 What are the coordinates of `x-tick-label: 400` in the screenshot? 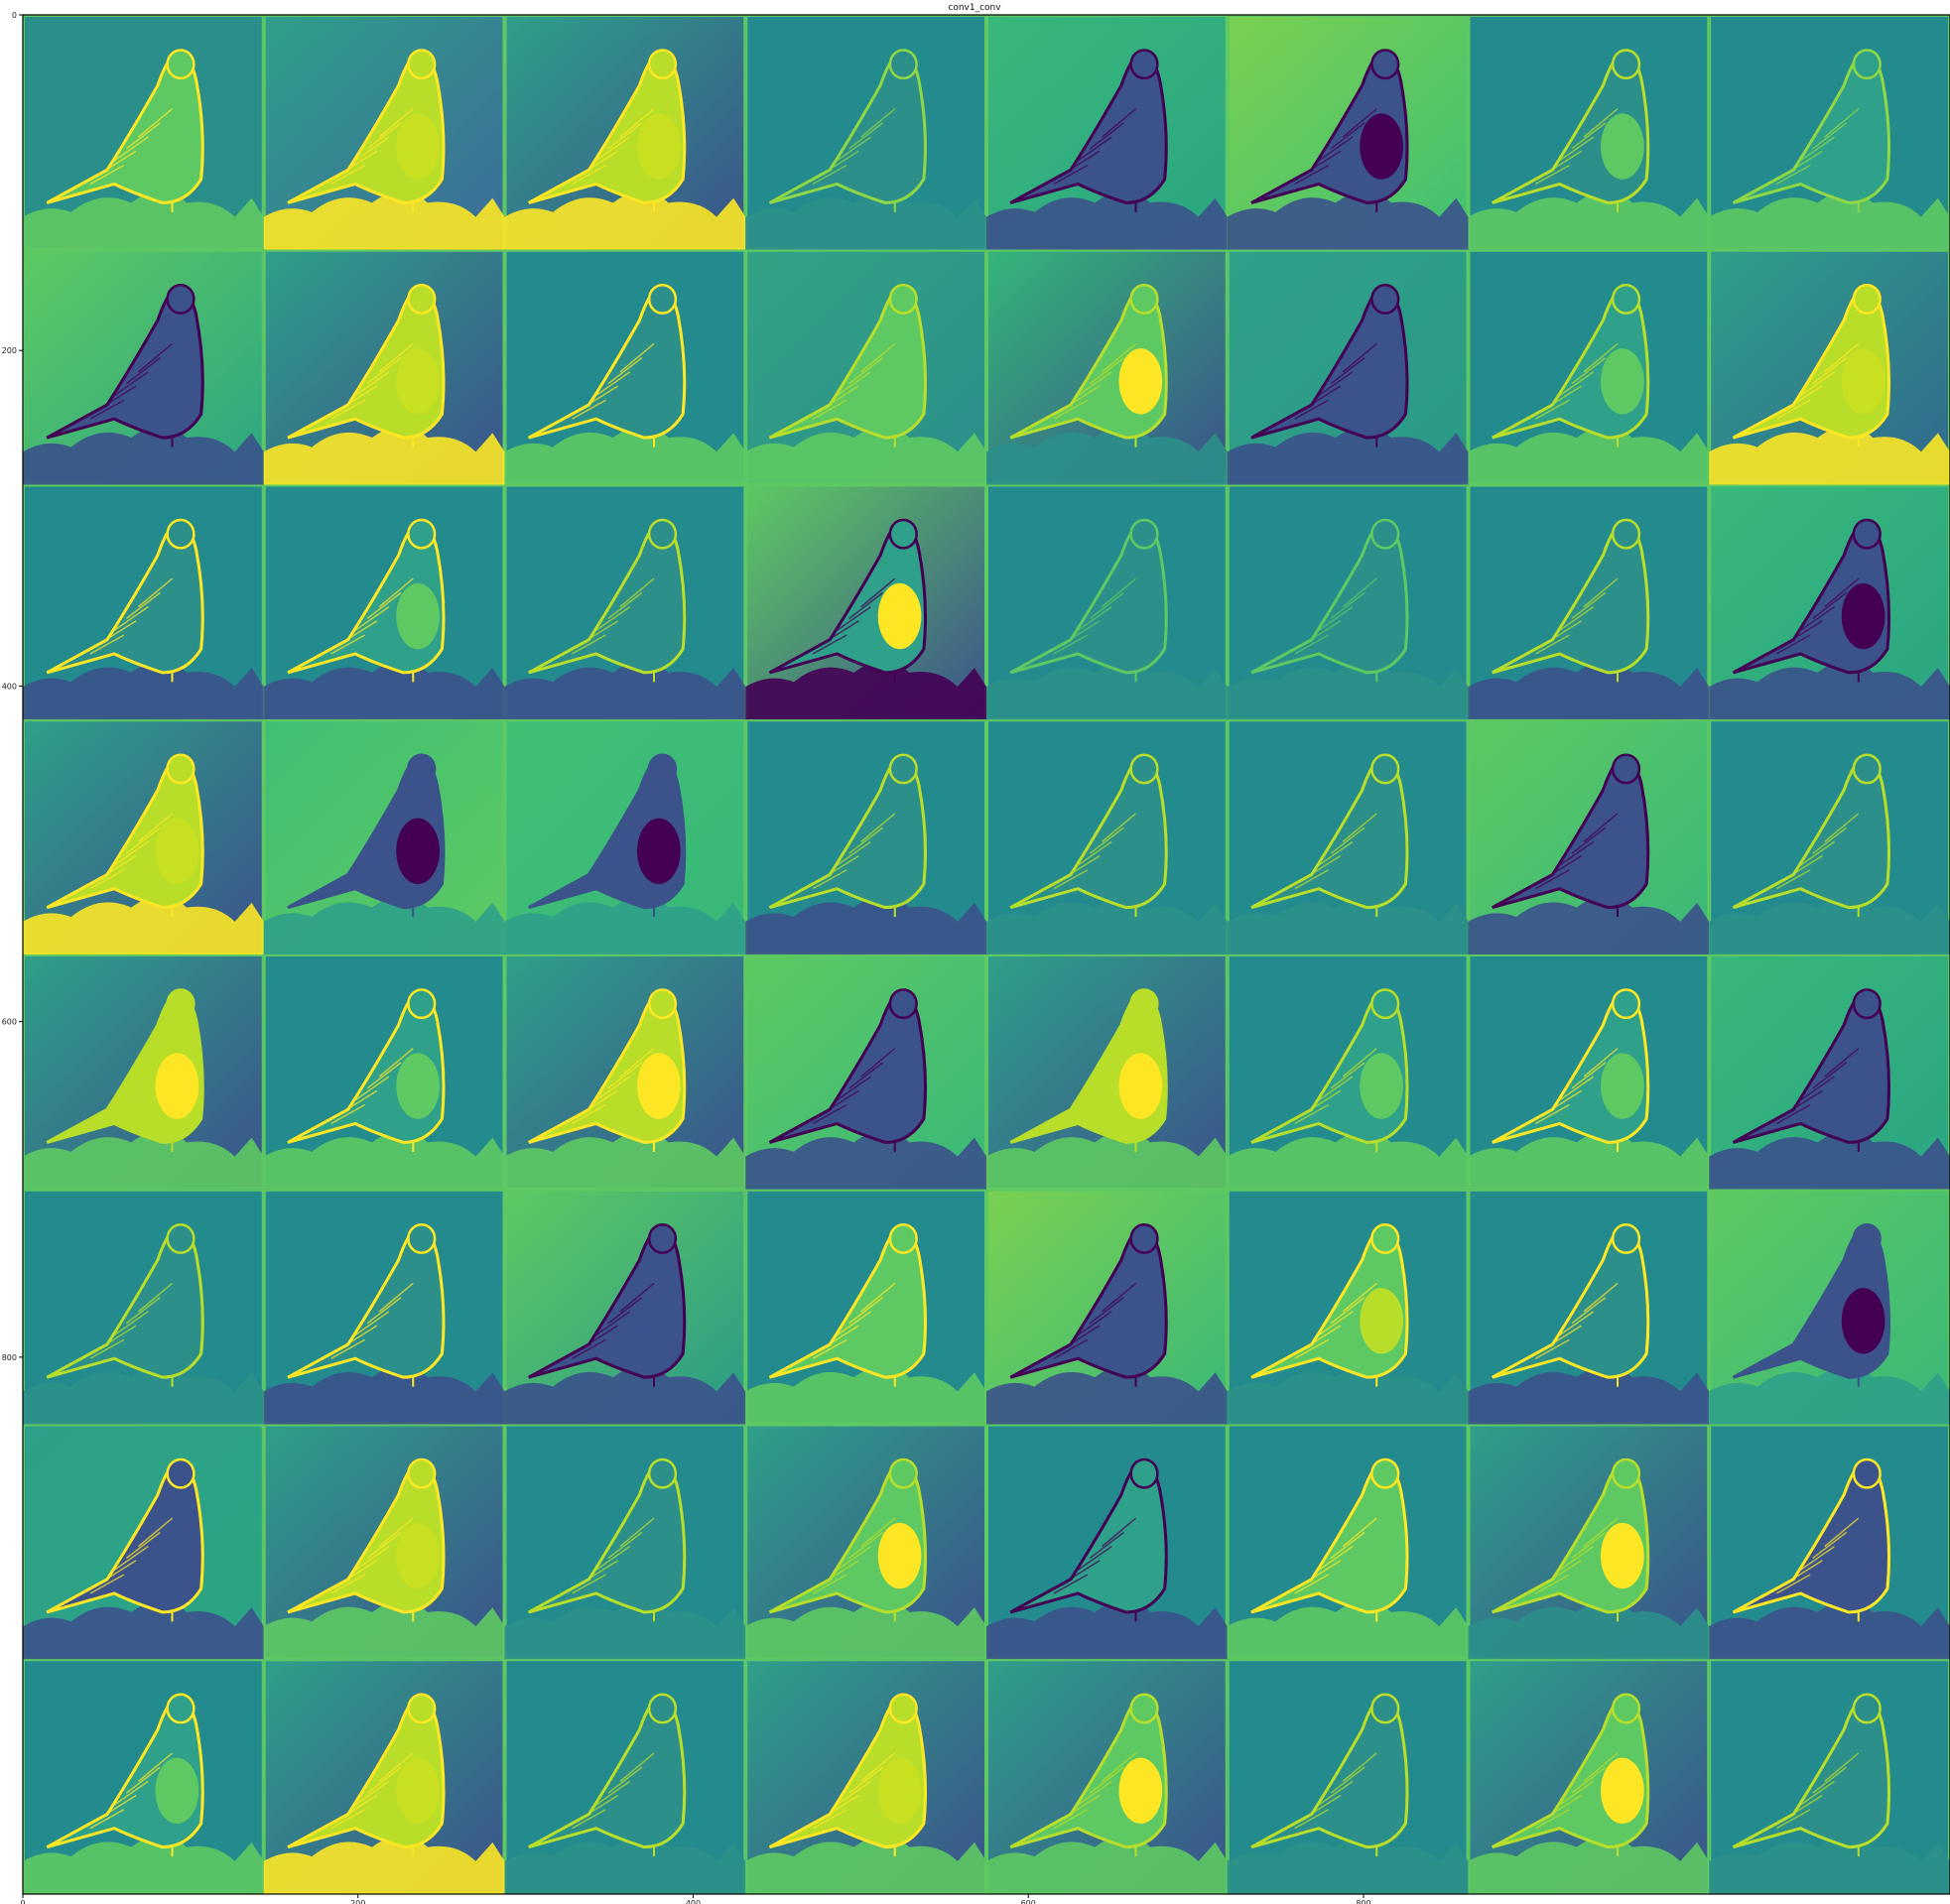 It's located at (693, 1901).